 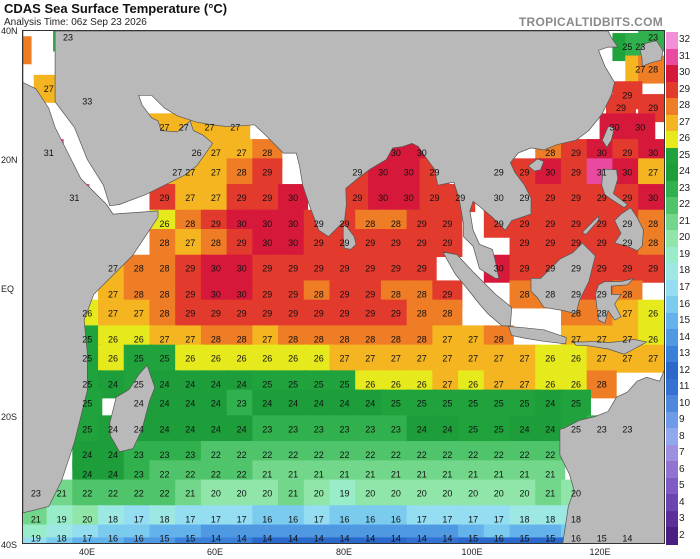 What do you see at coordinates (685, 271) in the screenshot?
I see `colorbar-tick-label: 18` at bounding box center [685, 271].